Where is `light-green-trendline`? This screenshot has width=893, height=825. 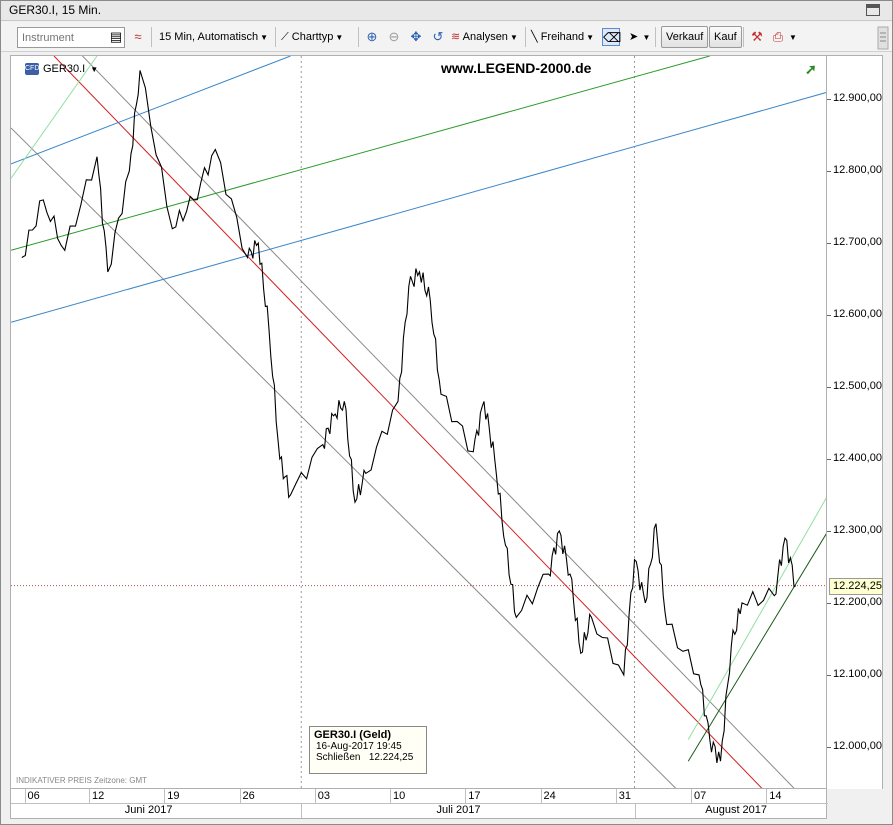 light-green-trendline is located at coordinates (54, 117).